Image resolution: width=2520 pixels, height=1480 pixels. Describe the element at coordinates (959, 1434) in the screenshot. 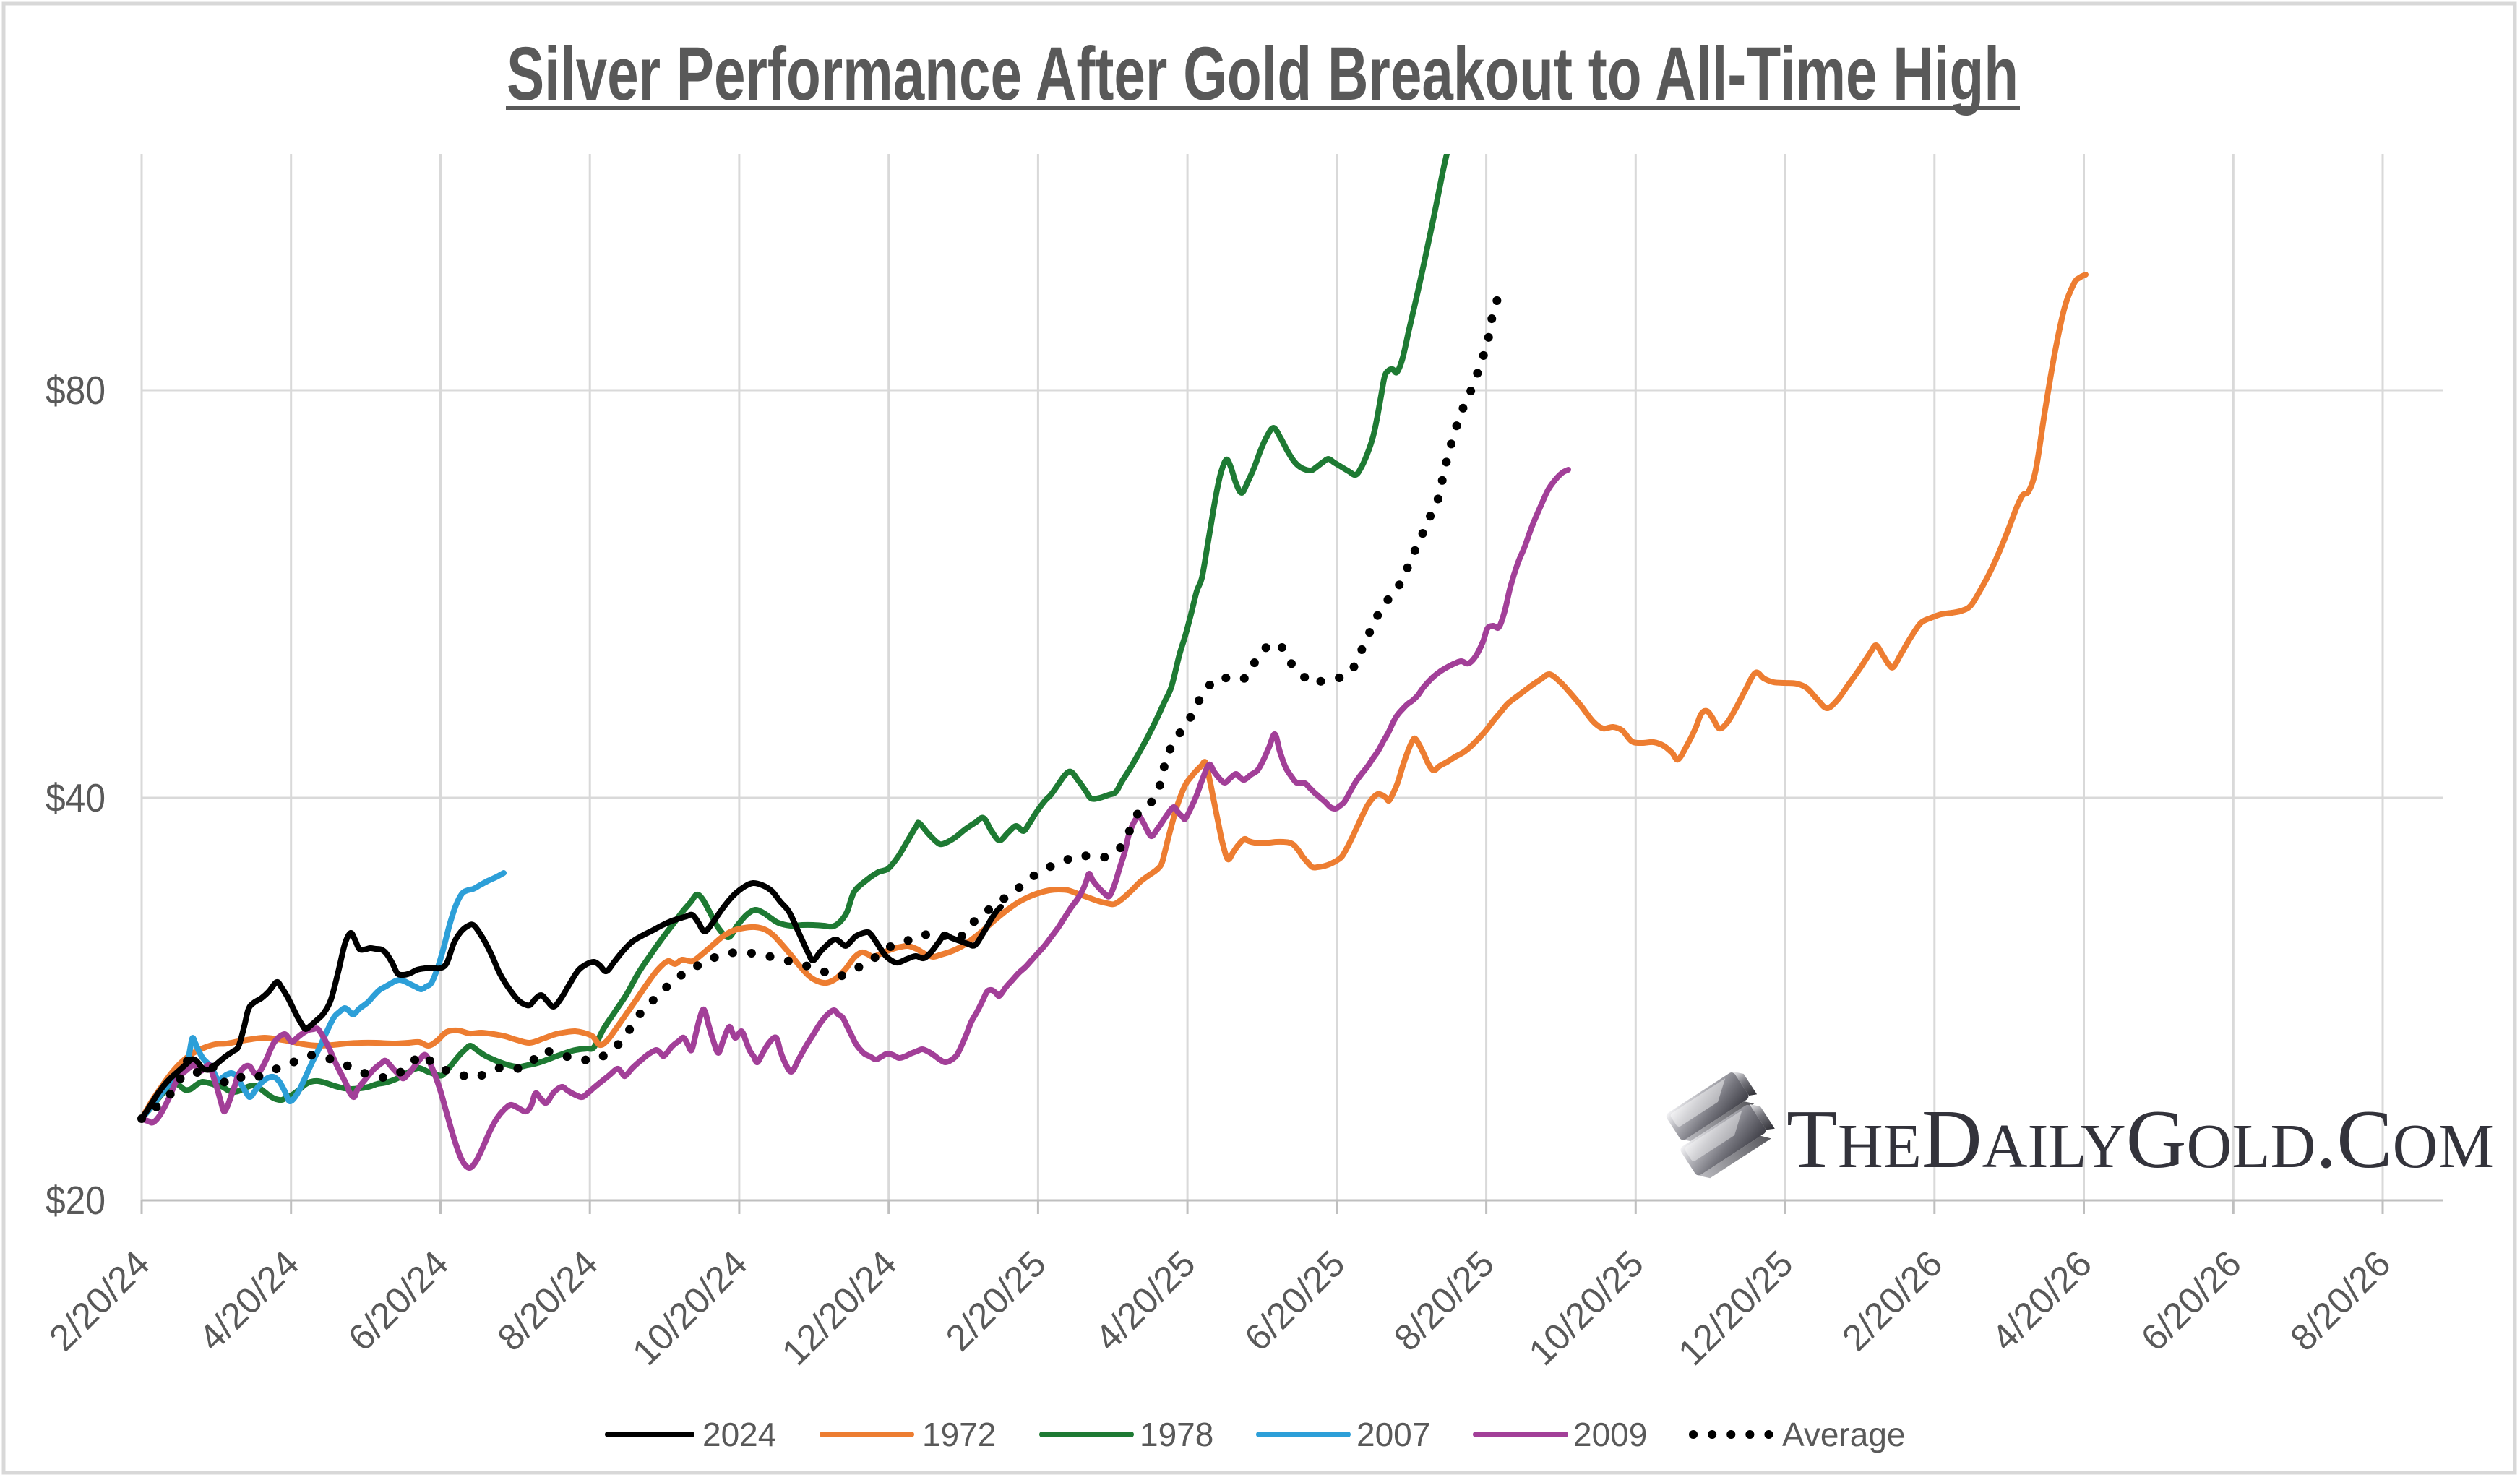

I see `svg-text: 1972` at that location.